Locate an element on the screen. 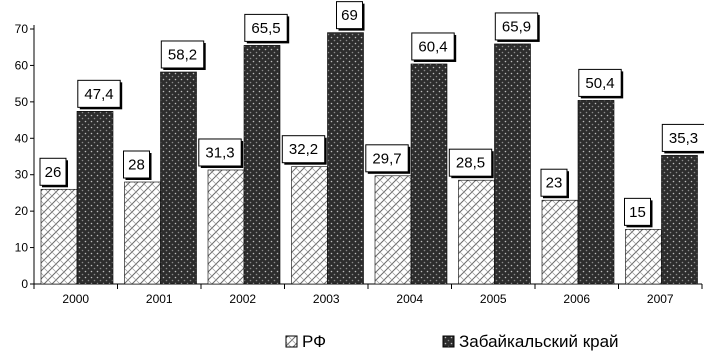 This screenshot has width=704, height=355. y-tick-label: 0 is located at coordinates (24, 284).